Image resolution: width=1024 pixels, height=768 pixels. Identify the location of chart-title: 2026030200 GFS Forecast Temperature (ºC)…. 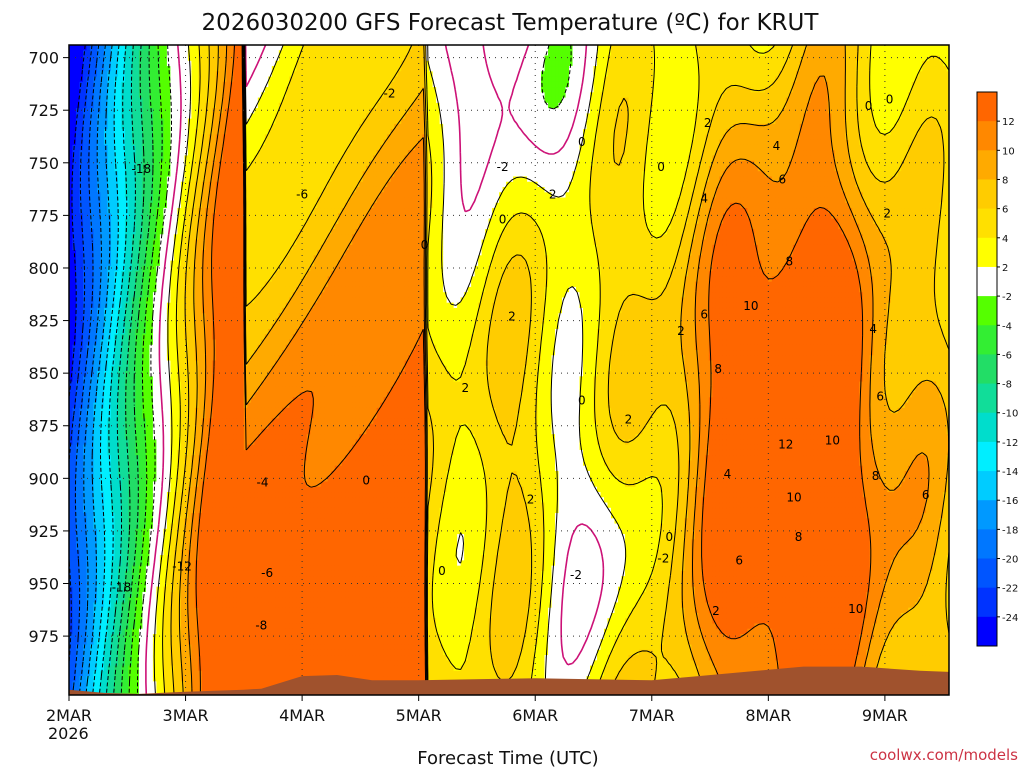
(511, 23).